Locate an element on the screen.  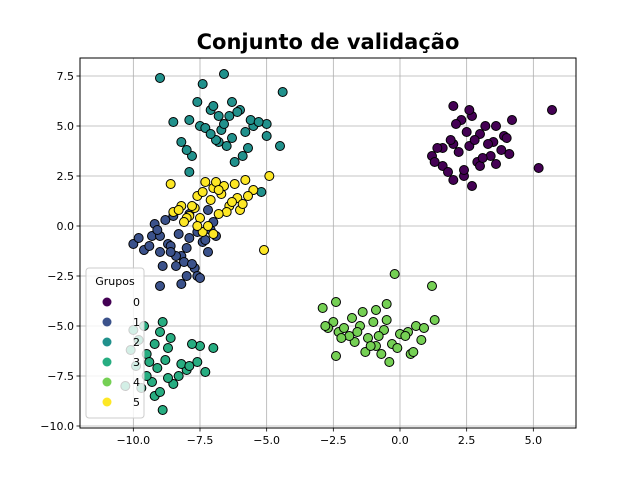
y-tick-label: 7.5 is located at coordinates (66, 76).